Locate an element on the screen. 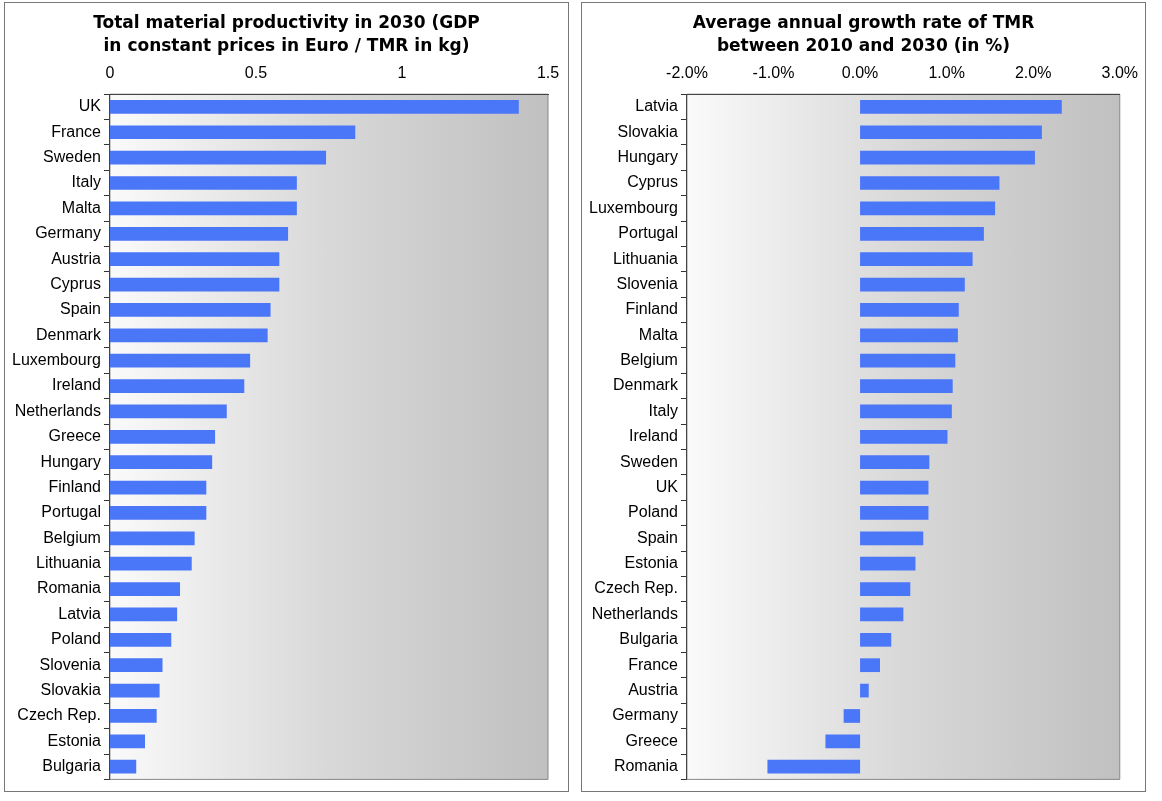 Image resolution: width=1162 pixels, height=801 pixels. x-tick-label: 3.0% is located at coordinates (1119, 73).